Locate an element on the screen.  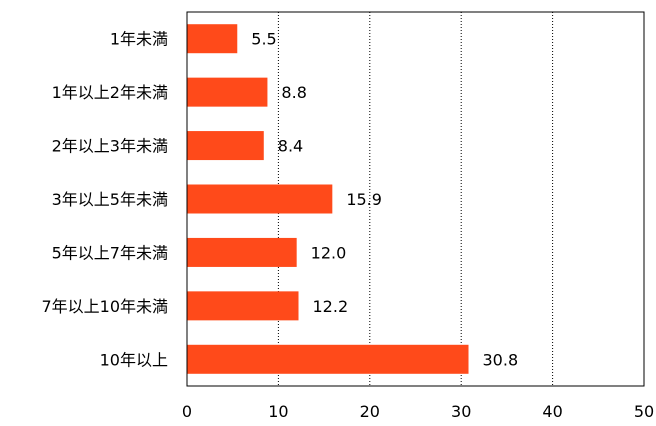
category-label: 10年以上 is located at coordinates (134, 359).